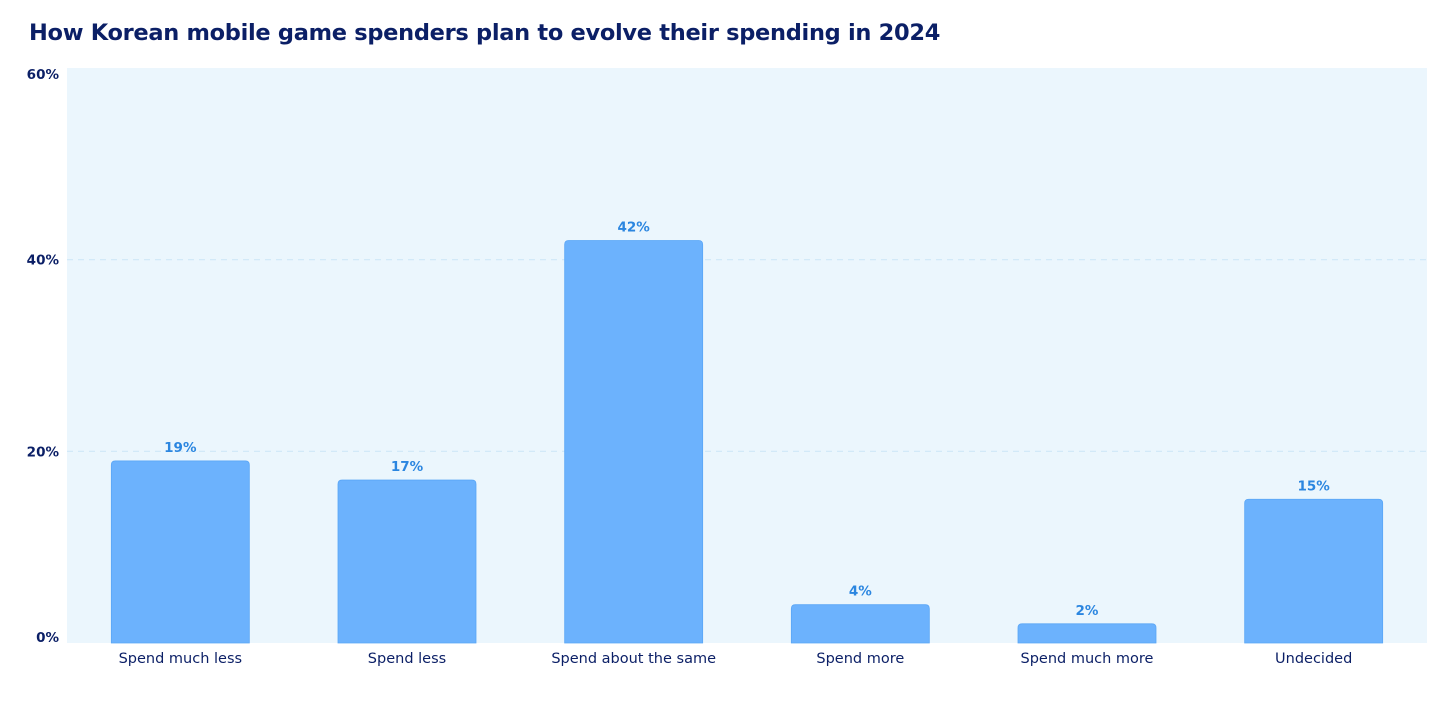  I want to click on y-axis: 0% 20% 40% 60%, so click(43, 356).